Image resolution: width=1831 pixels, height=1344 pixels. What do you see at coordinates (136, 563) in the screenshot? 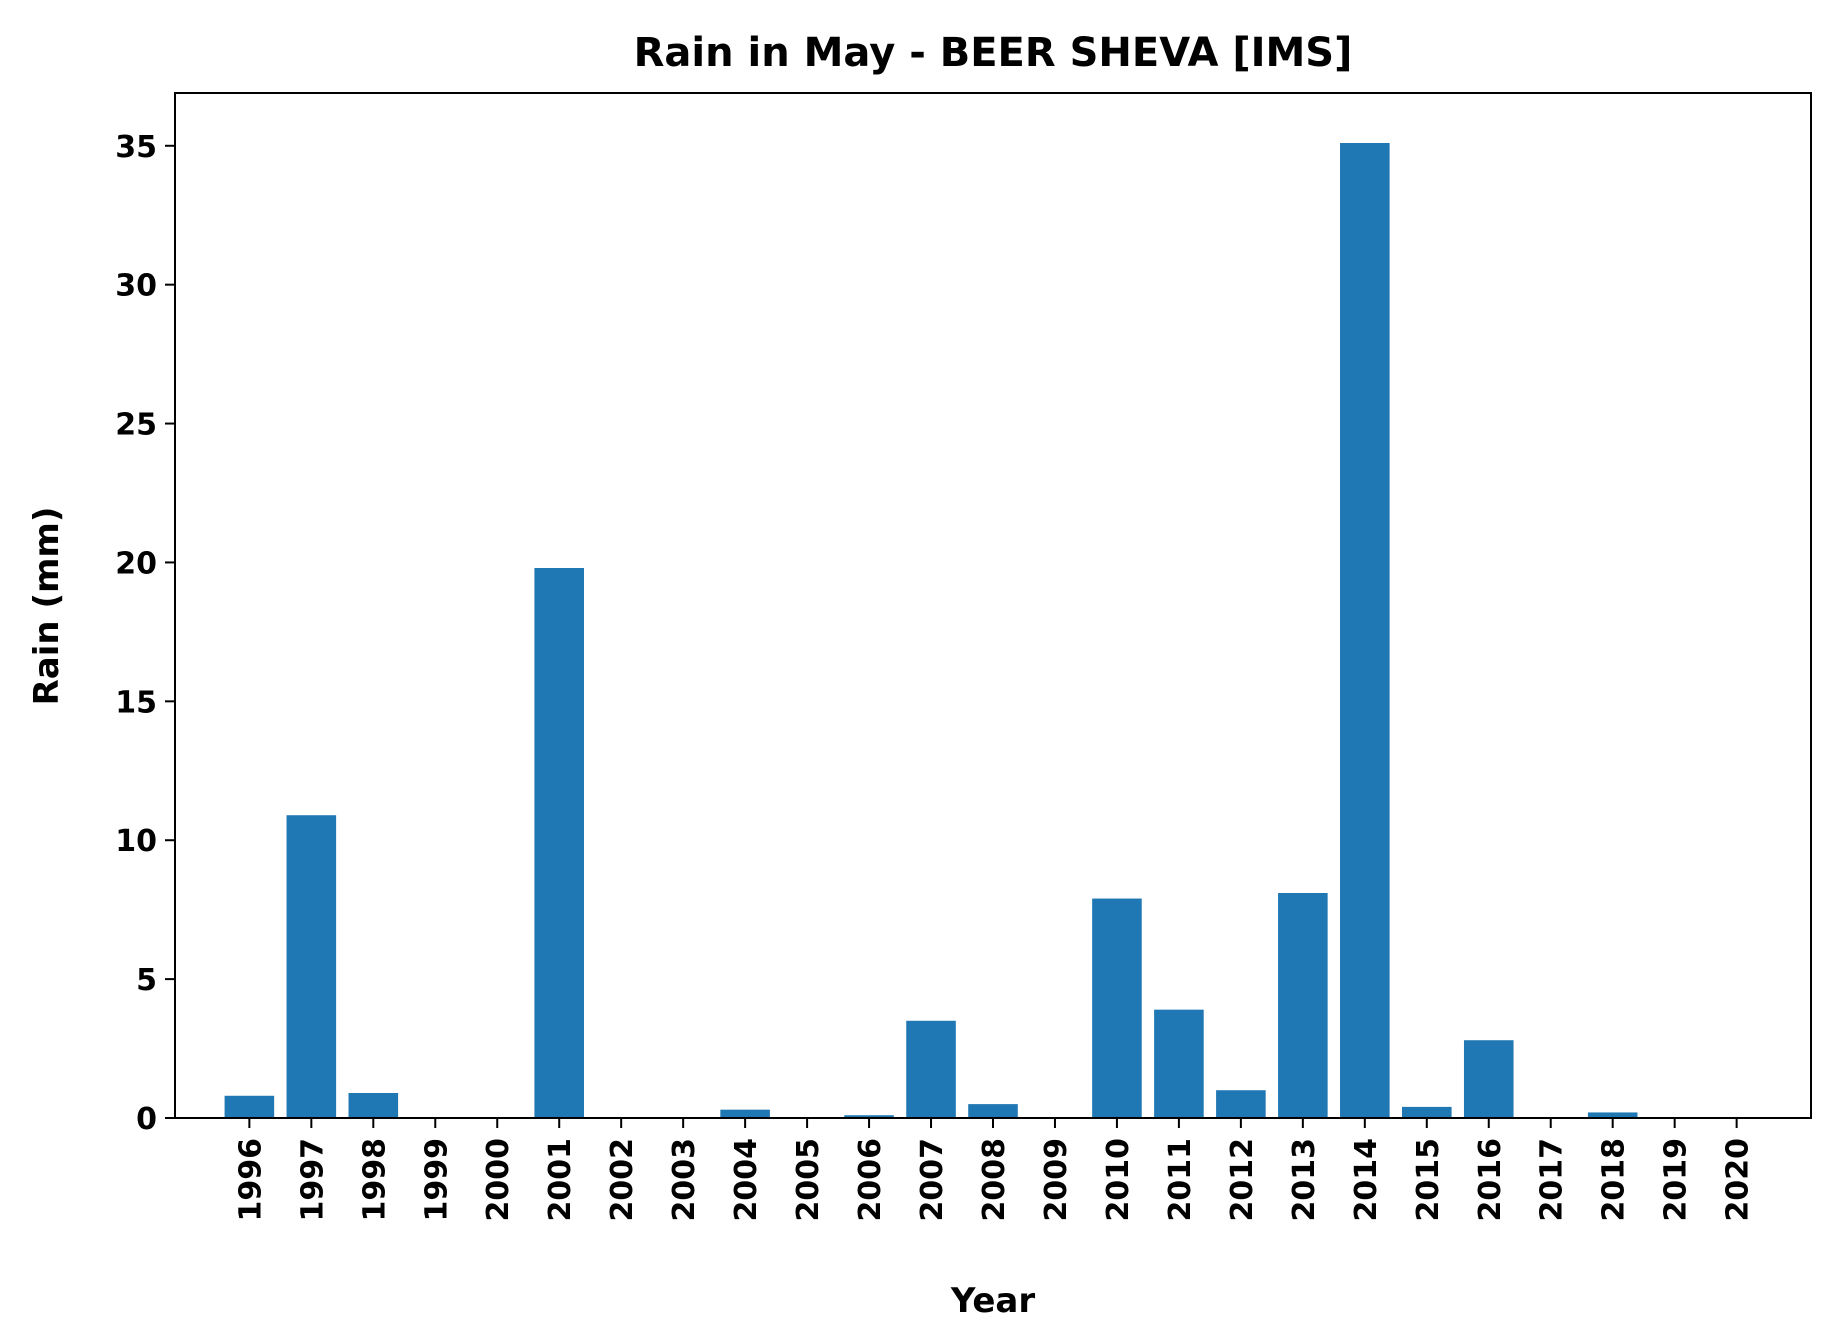
I see `y-tick-label: 20` at bounding box center [136, 563].